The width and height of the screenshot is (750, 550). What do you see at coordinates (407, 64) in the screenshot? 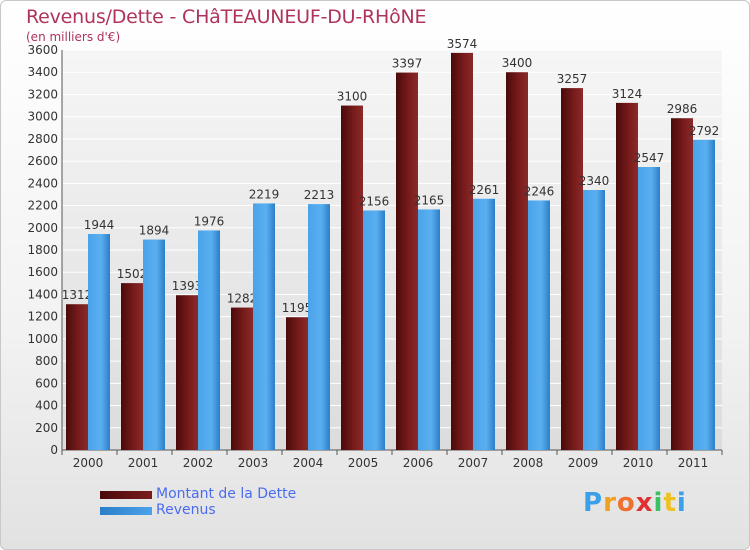
I see `data-label-debt: 3397` at bounding box center [407, 64].